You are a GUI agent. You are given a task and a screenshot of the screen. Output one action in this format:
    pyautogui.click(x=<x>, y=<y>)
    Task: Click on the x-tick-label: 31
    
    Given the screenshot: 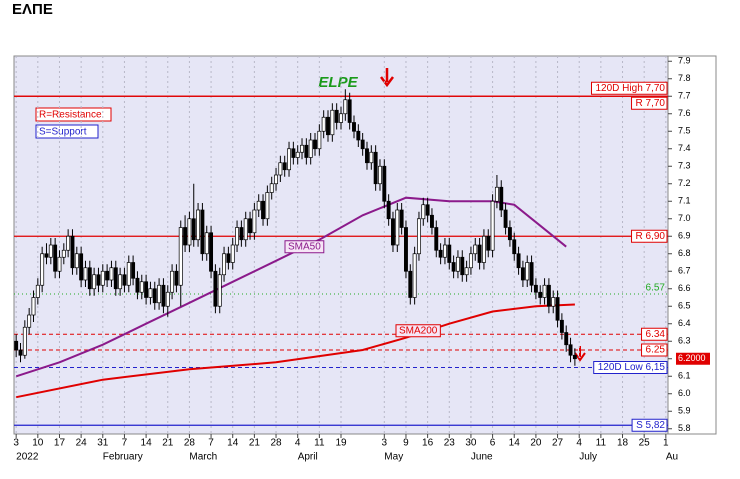 What is the action you would take?
    pyautogui.click(x=103, y=443)
    